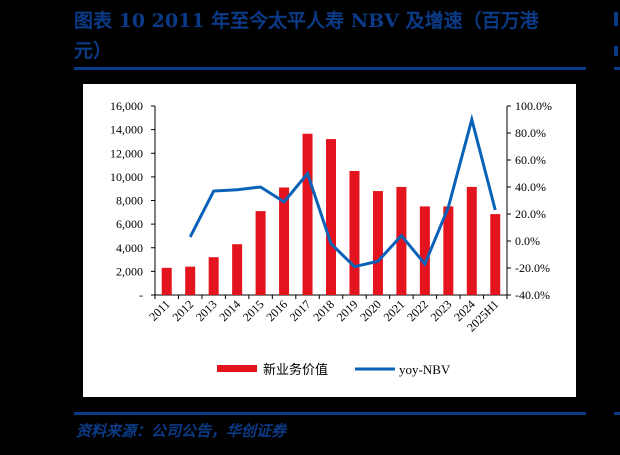 The image size is (620, 455). I want to click on left-axis-tick-label: 12,000, so click(126, 153).